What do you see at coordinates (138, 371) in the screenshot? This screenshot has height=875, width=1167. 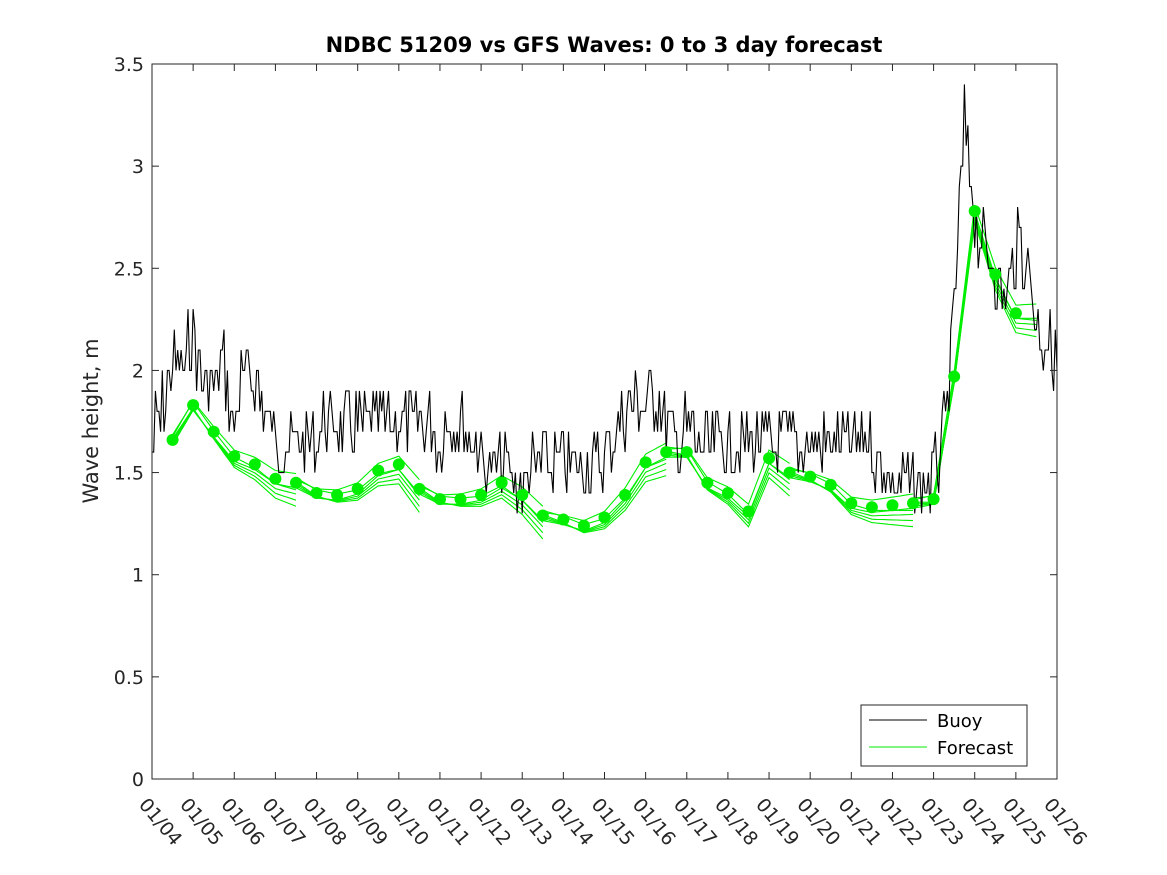 I see `y-tick-label: 2` at bounding box center [138, 371].